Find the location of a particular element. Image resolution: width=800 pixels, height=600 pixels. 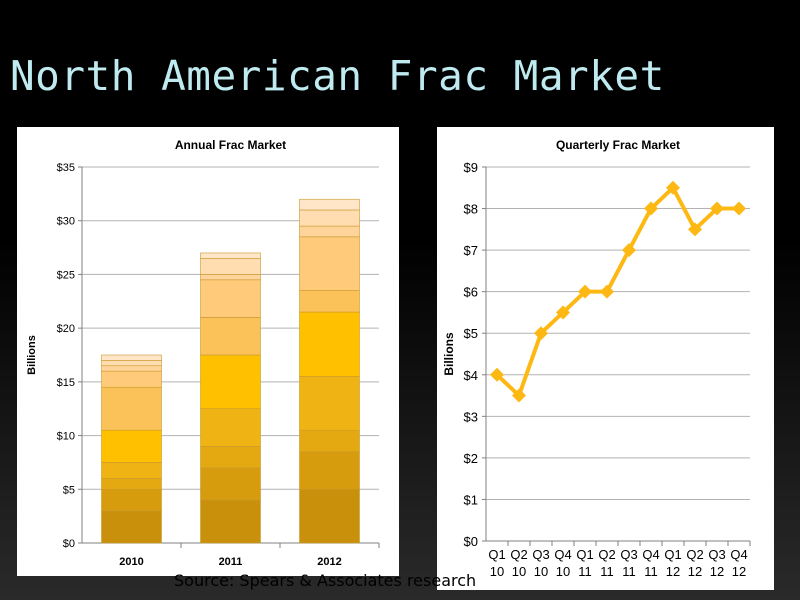

quarterly-chart-title: Quarterly Frac Market is located at coordinates (618, 145).